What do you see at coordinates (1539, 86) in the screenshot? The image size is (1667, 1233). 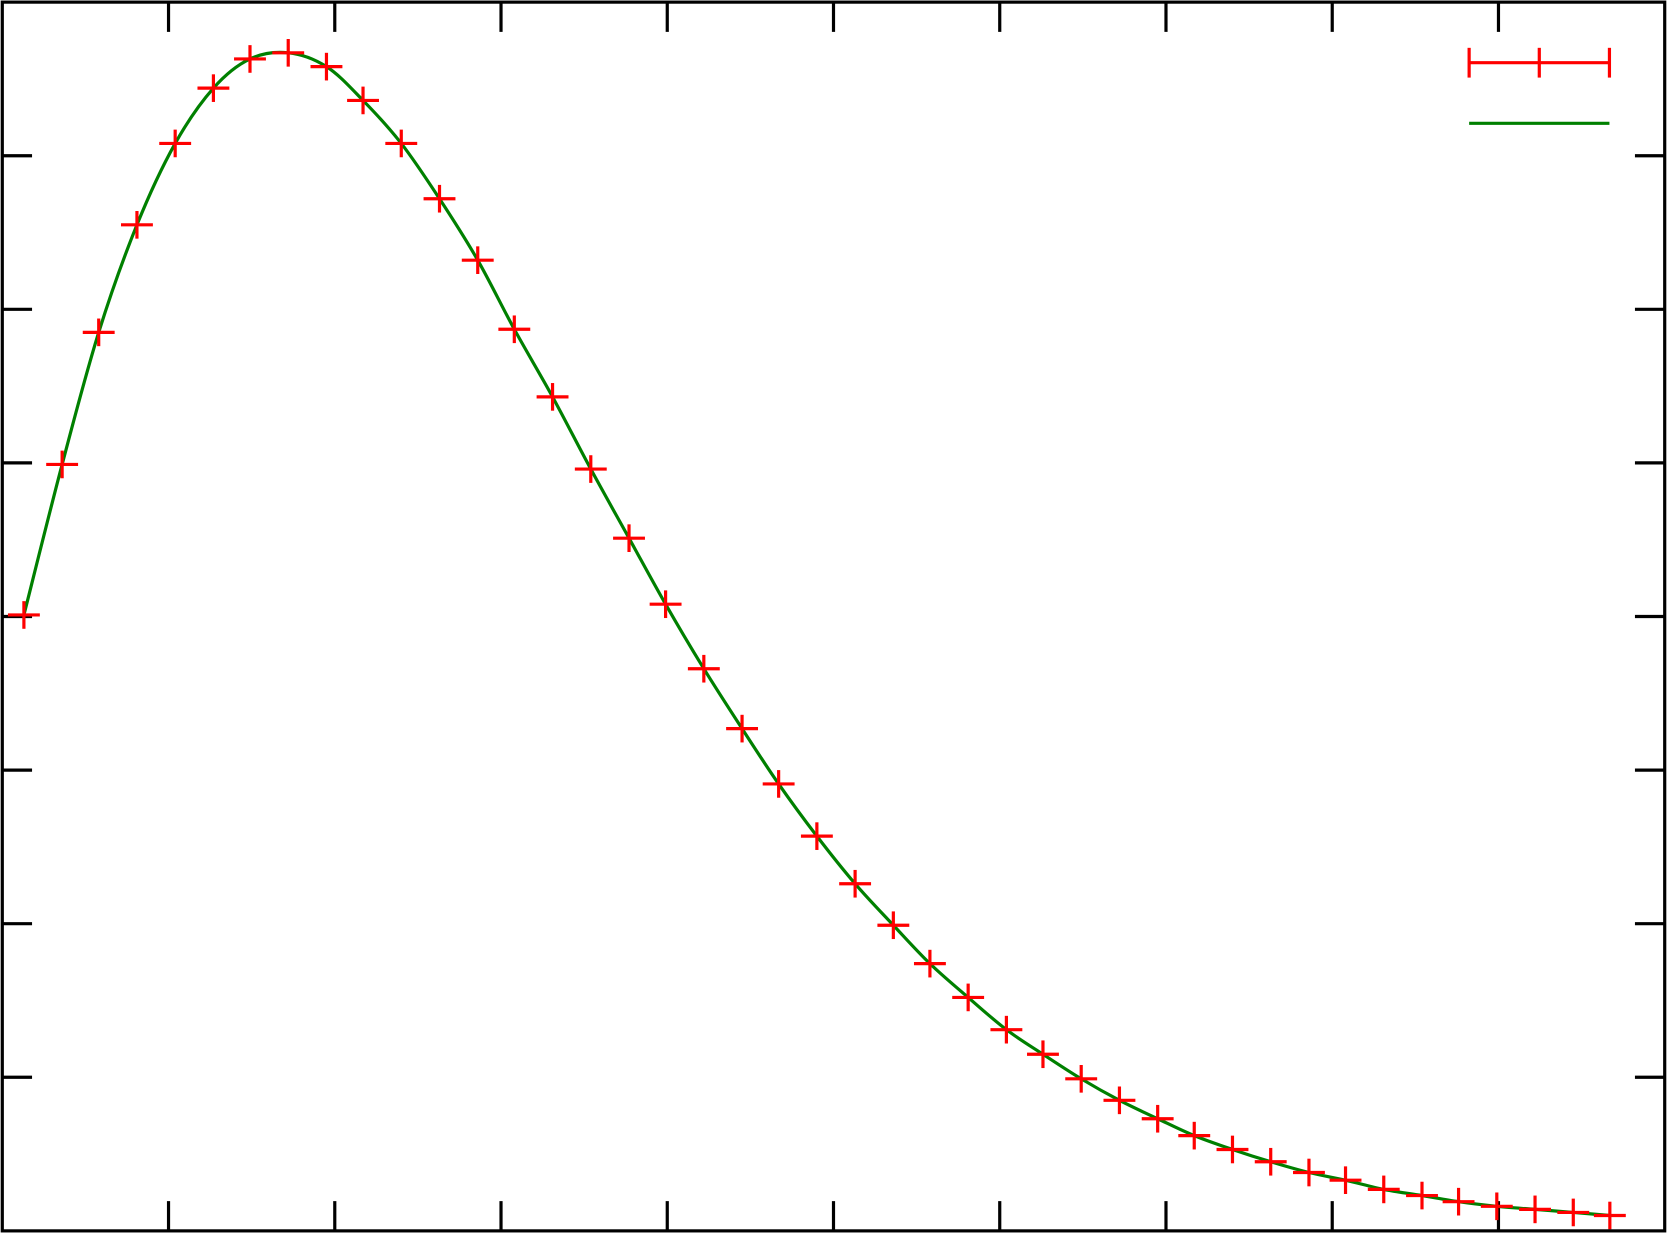 I see `legend` at bounding box center [1539, 86].